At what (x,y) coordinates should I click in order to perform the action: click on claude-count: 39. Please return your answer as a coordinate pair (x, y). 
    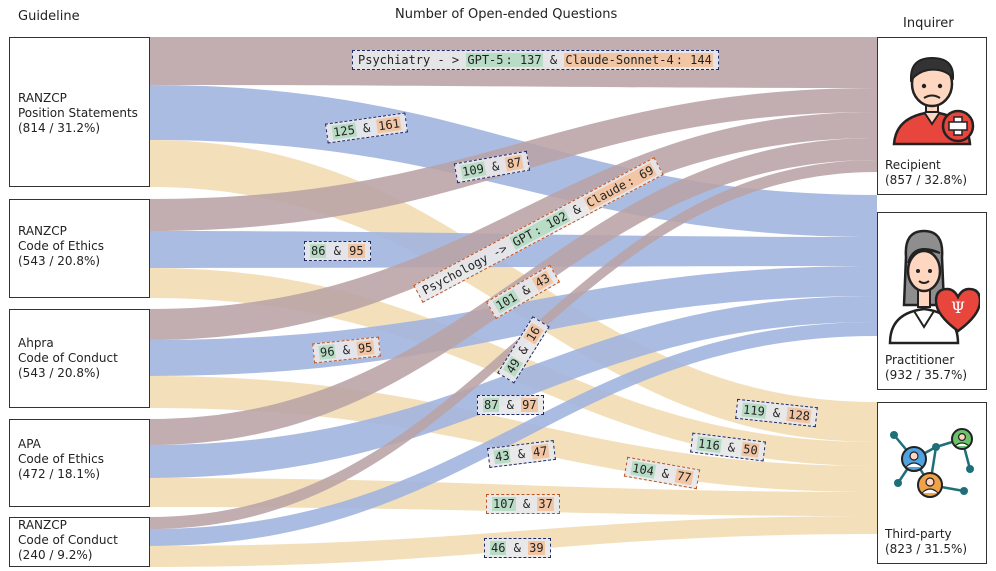
    Looking at the image, I should click on (536, 548).